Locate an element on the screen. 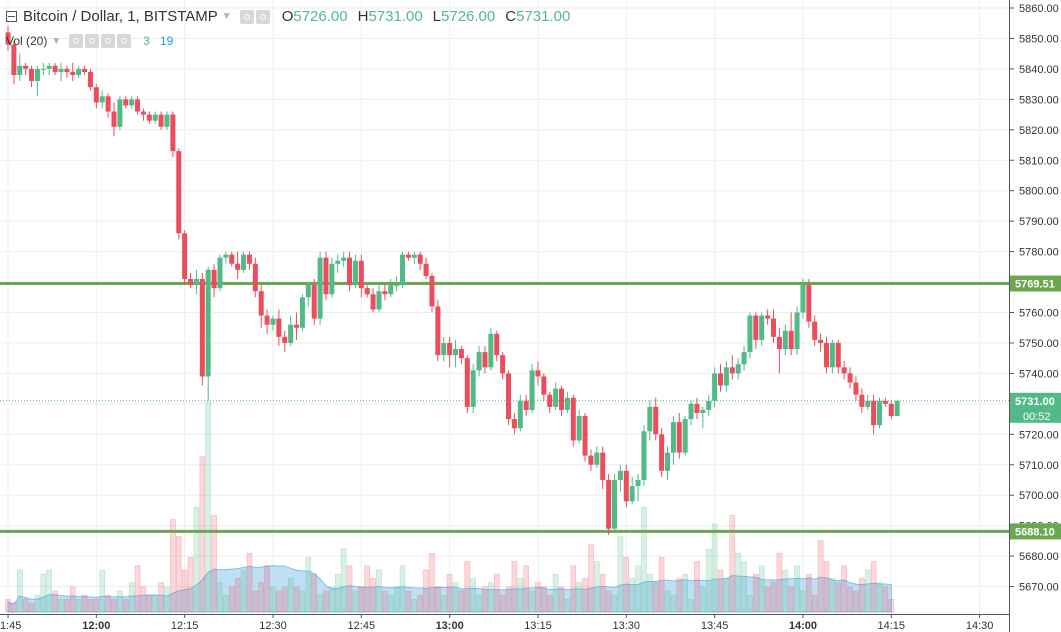 This screenshot has height=632, width=1061. level-label-bg is located at coordinates (1035, 283).